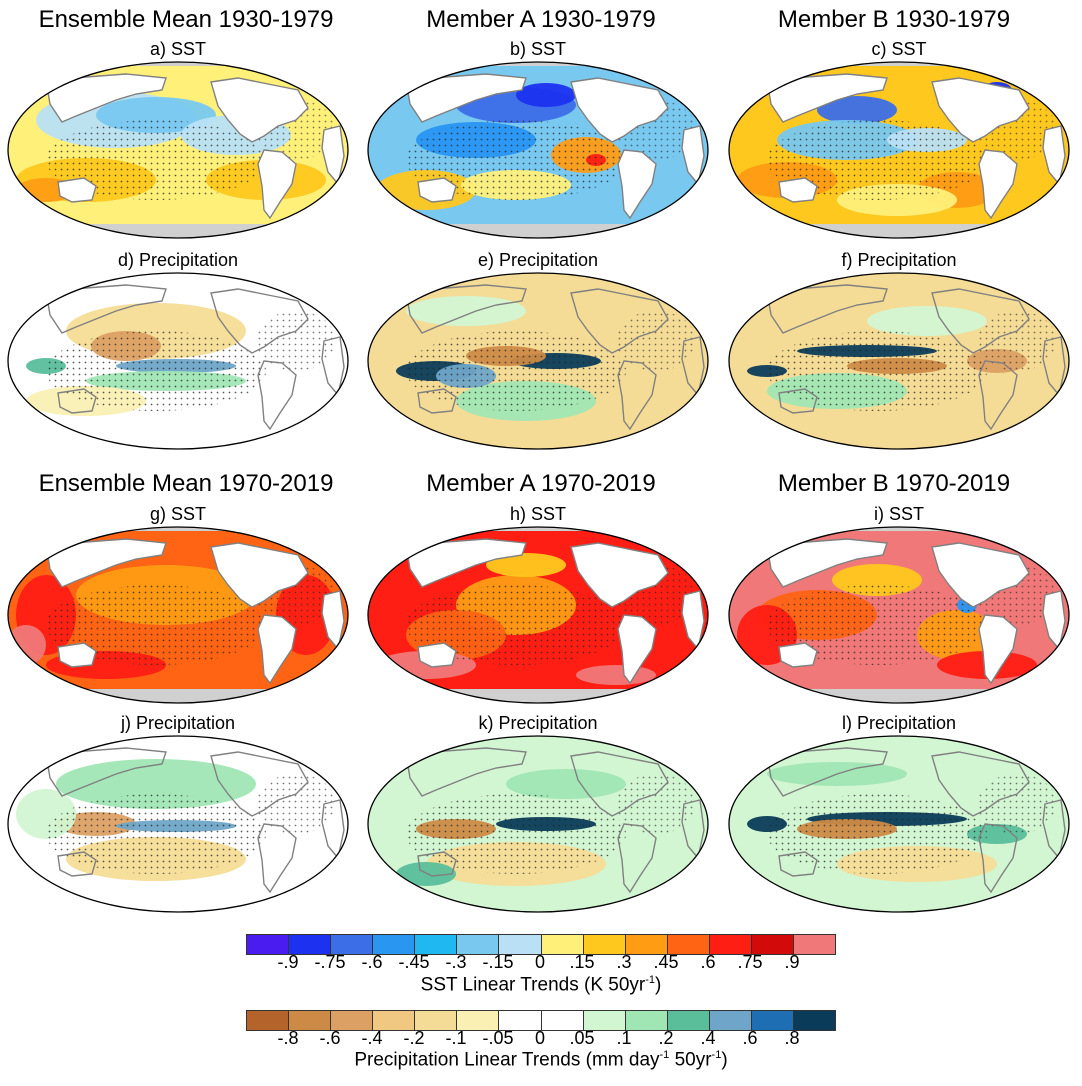  Describe the element at coordinates (624, 962) in the screenshot. I see `colorbar-tick-label: .3` at that location.